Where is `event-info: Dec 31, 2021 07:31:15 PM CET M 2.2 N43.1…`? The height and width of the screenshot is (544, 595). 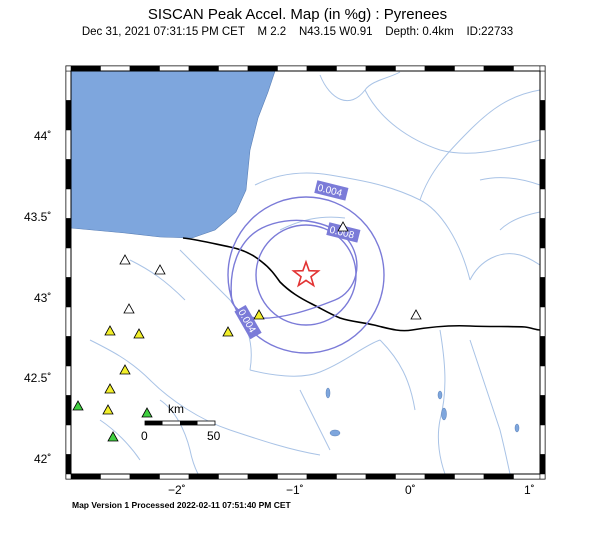
event-info: Dec 31, 2021 07:31:15 PM CET M 2.2 N43.1… is located at coordinates (297, 32).